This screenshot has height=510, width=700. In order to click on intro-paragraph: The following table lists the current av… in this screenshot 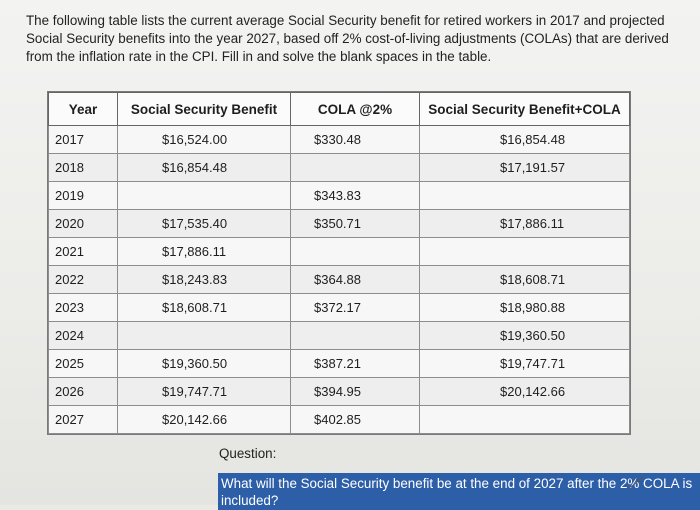, I will do `click(347, 38)`.